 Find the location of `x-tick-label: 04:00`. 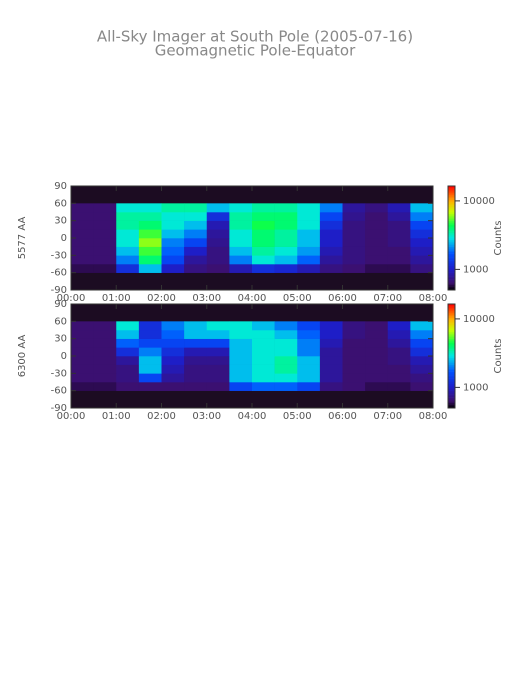

x-tick-label: 04:00 is located at coordinates (252, 298).